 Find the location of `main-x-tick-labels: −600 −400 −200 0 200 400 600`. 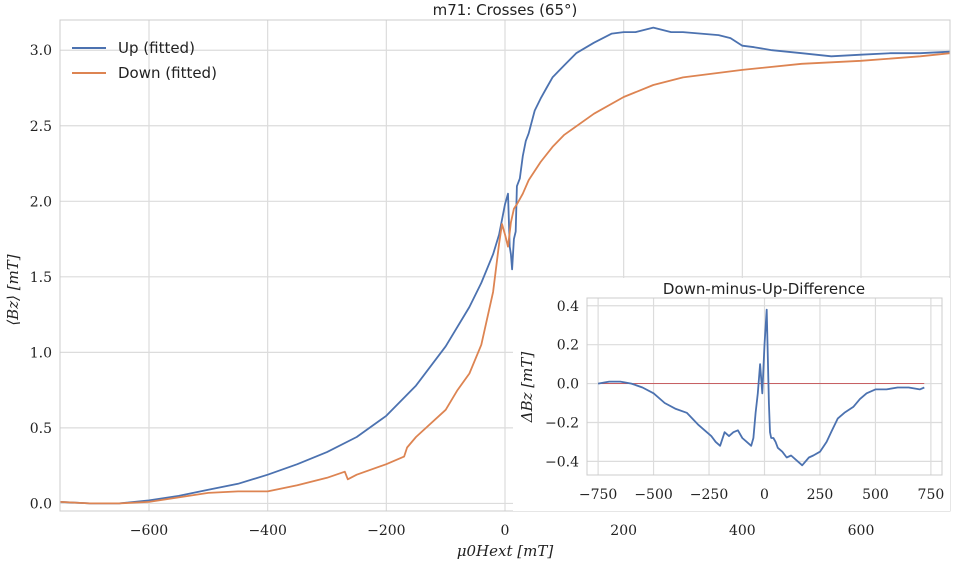

main-x-tick-labels: −600 −400 −200 0 200 400 600 is located at coordinates (502, 531).